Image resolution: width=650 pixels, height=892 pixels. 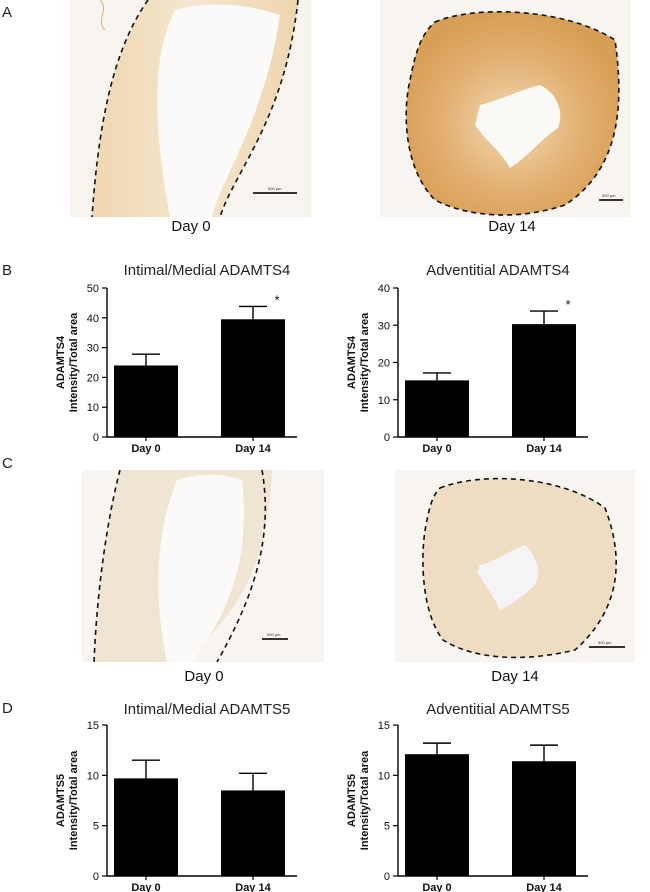 I want to click on micrograph-adamts5-day0: 500 µm, so click(x=203, y=566).